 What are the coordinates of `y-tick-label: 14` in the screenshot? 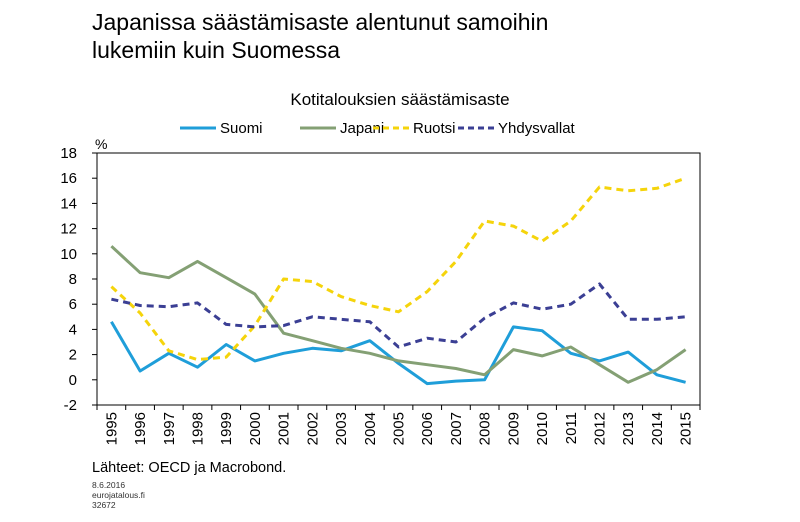 It's located at (68, 203).